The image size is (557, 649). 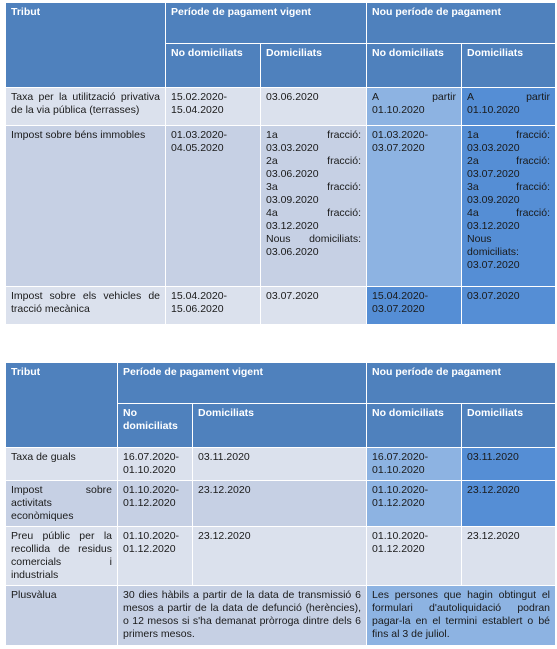 I want to click on header-tribut: Tribut, so click(x=85, y=45).